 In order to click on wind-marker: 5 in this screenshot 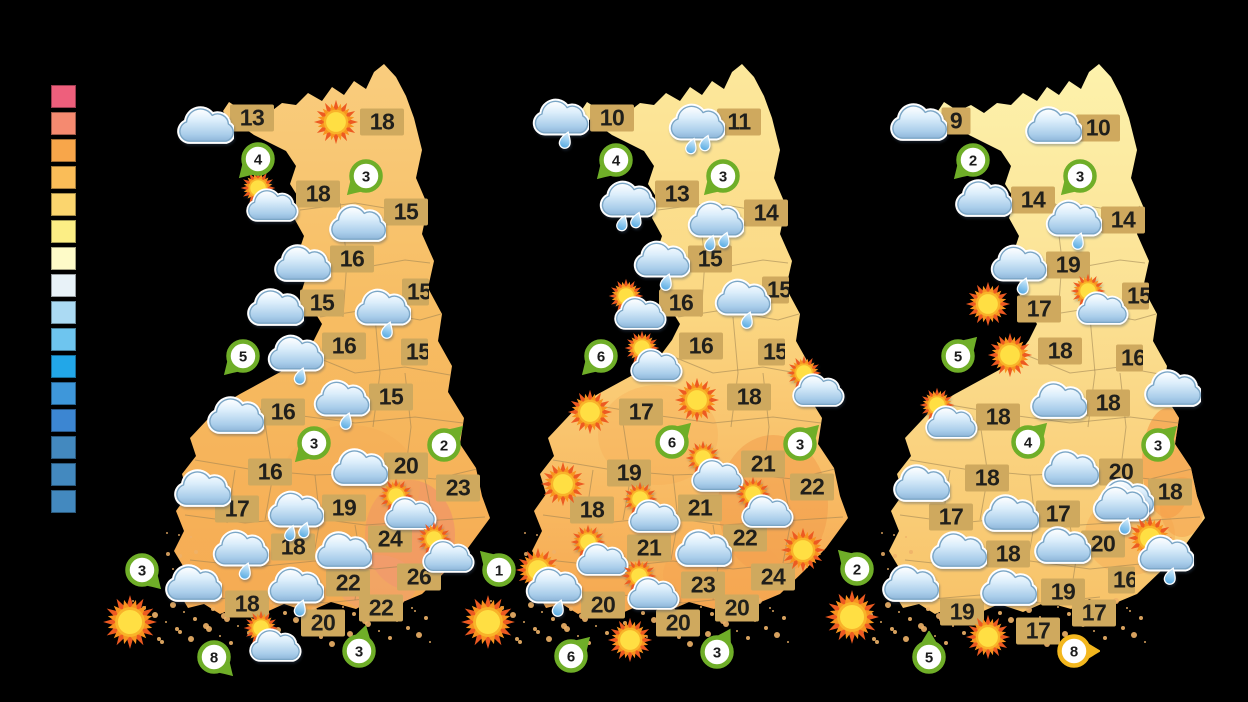, I will do `click(241, 357)`.